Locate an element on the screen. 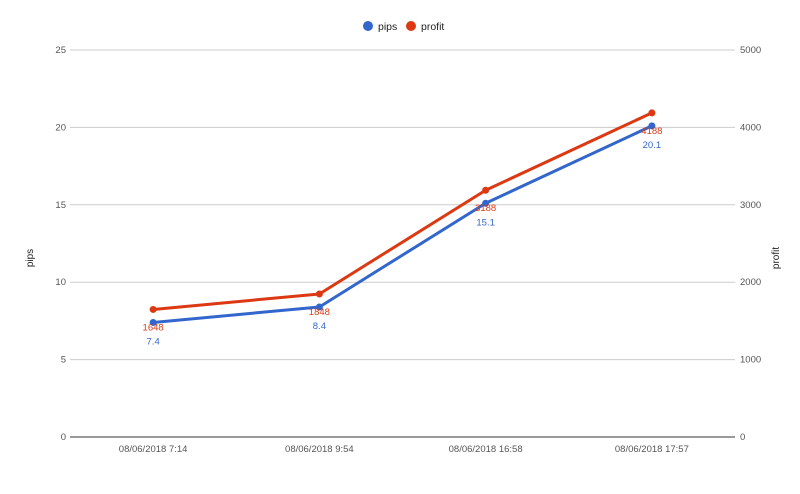 Image resolution: width=800 pixels, height=494 pixels. legend: pips profit is located at coordinates (403, 27).